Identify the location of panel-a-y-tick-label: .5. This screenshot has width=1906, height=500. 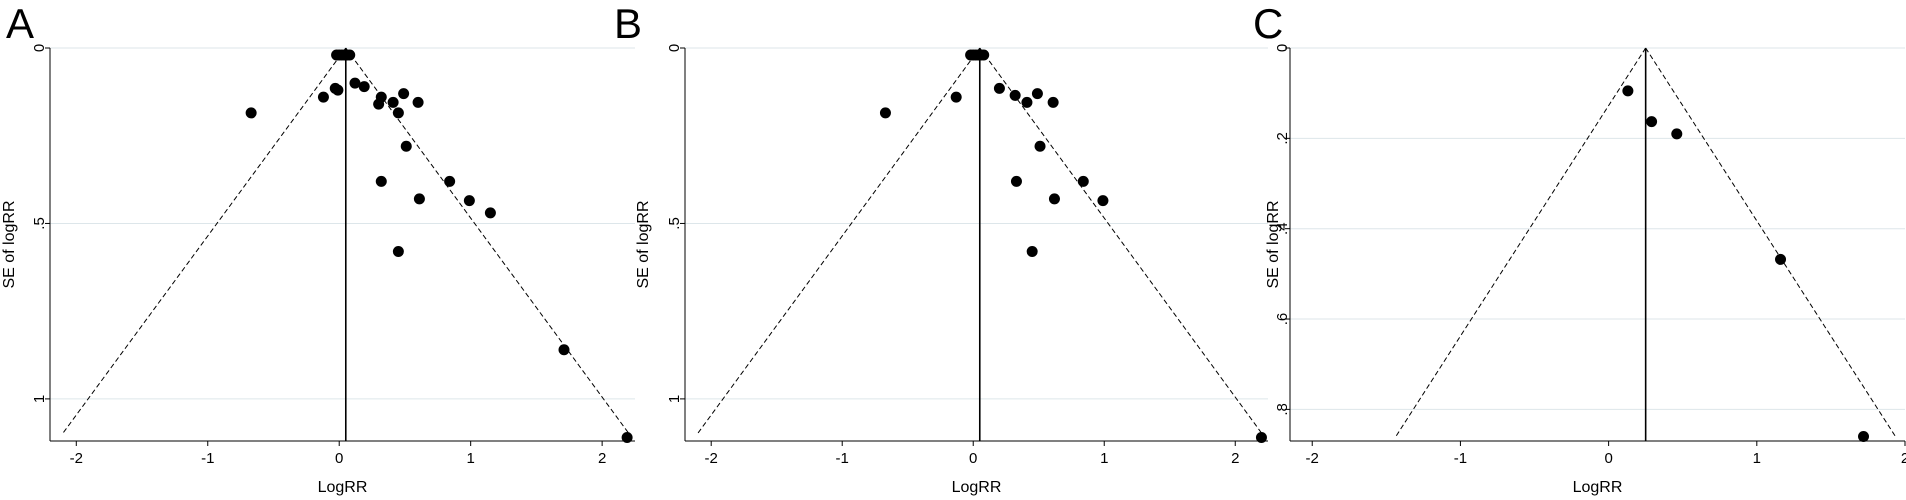
(39, 223).